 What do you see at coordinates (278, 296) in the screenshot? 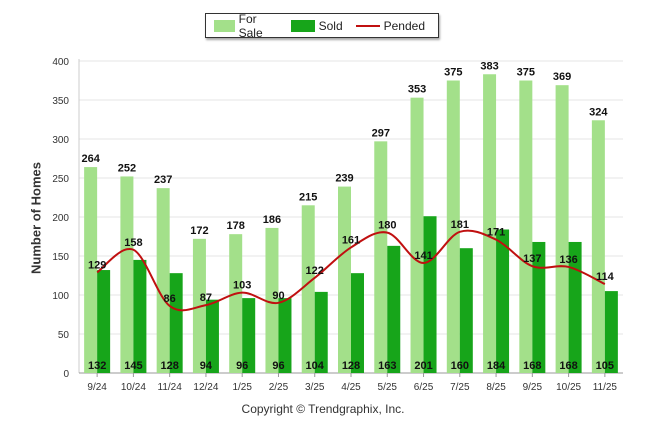
I see `data-label-pended: 90` at bounding box center [278, 296].